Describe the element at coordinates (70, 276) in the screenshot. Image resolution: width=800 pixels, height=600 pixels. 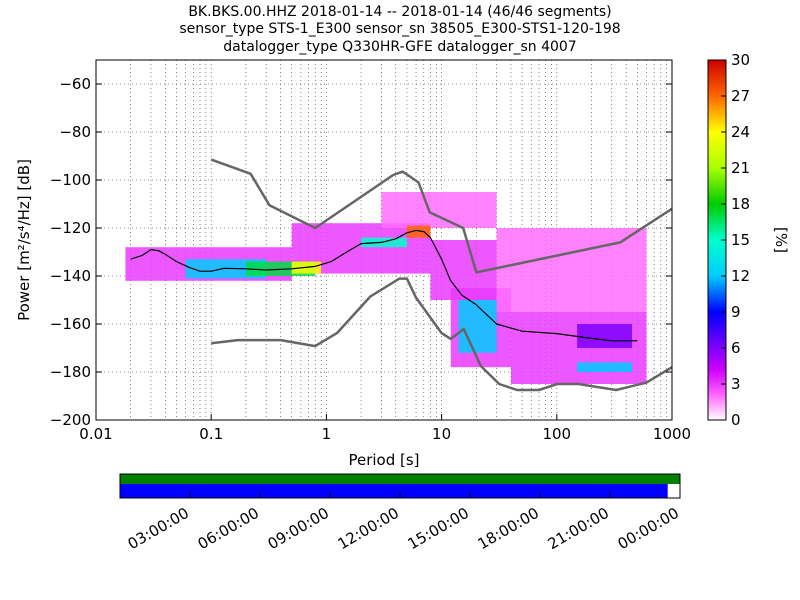
I see `y-tick-label: −140` at that location.